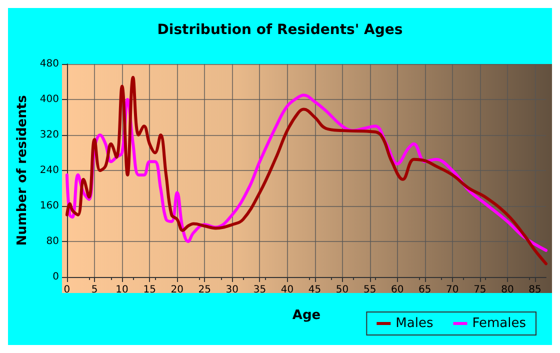 This screenshot has width=560, height=353. What do you see at coordinates (49, 99) in the screenshot?
I see `y-tick-label: 400` at bounding box center [49, 99].